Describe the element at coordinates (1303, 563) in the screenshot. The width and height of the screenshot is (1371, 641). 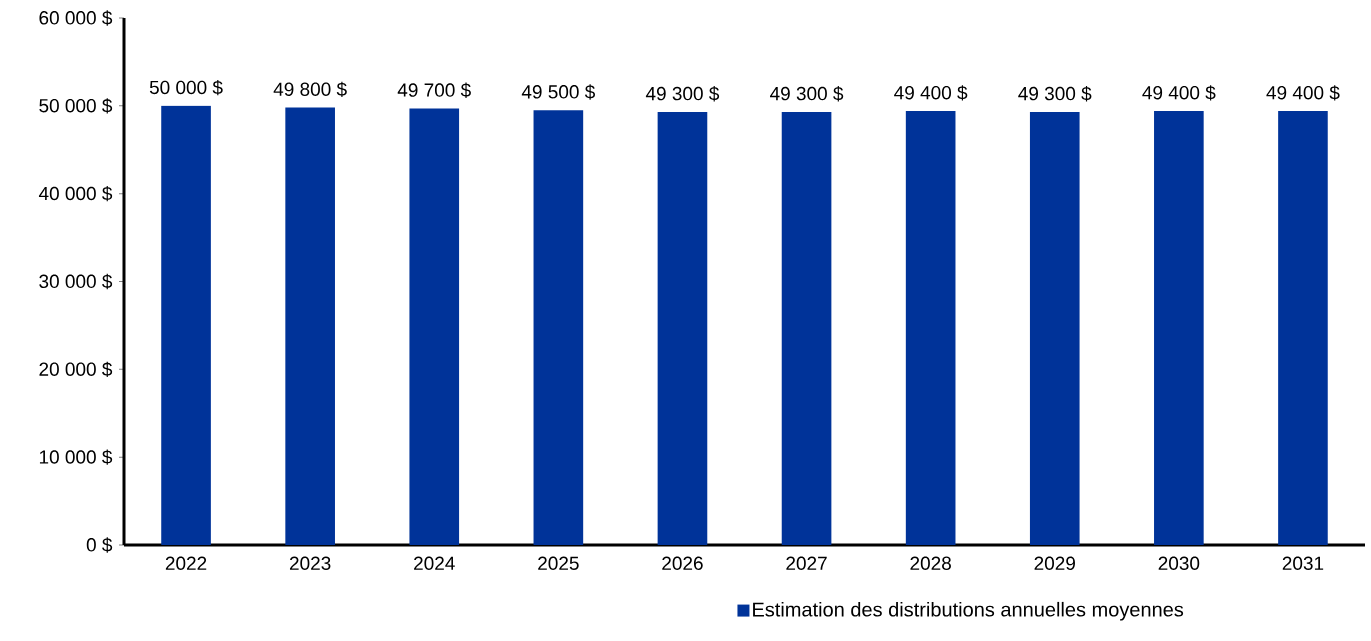
I see `x-tick-label: 2031` at that location.